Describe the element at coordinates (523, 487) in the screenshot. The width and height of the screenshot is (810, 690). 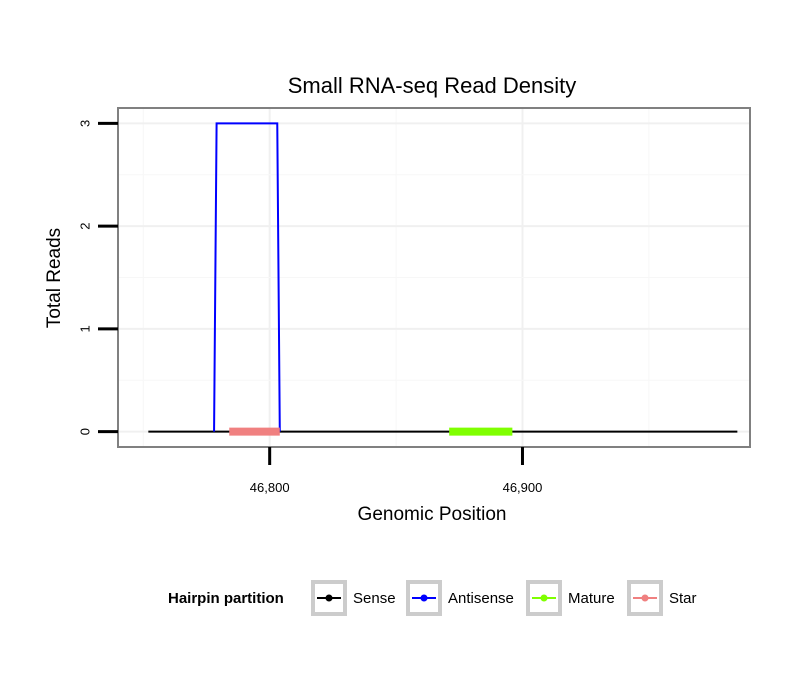
I see `x-tick-label: 46,900` at that location.